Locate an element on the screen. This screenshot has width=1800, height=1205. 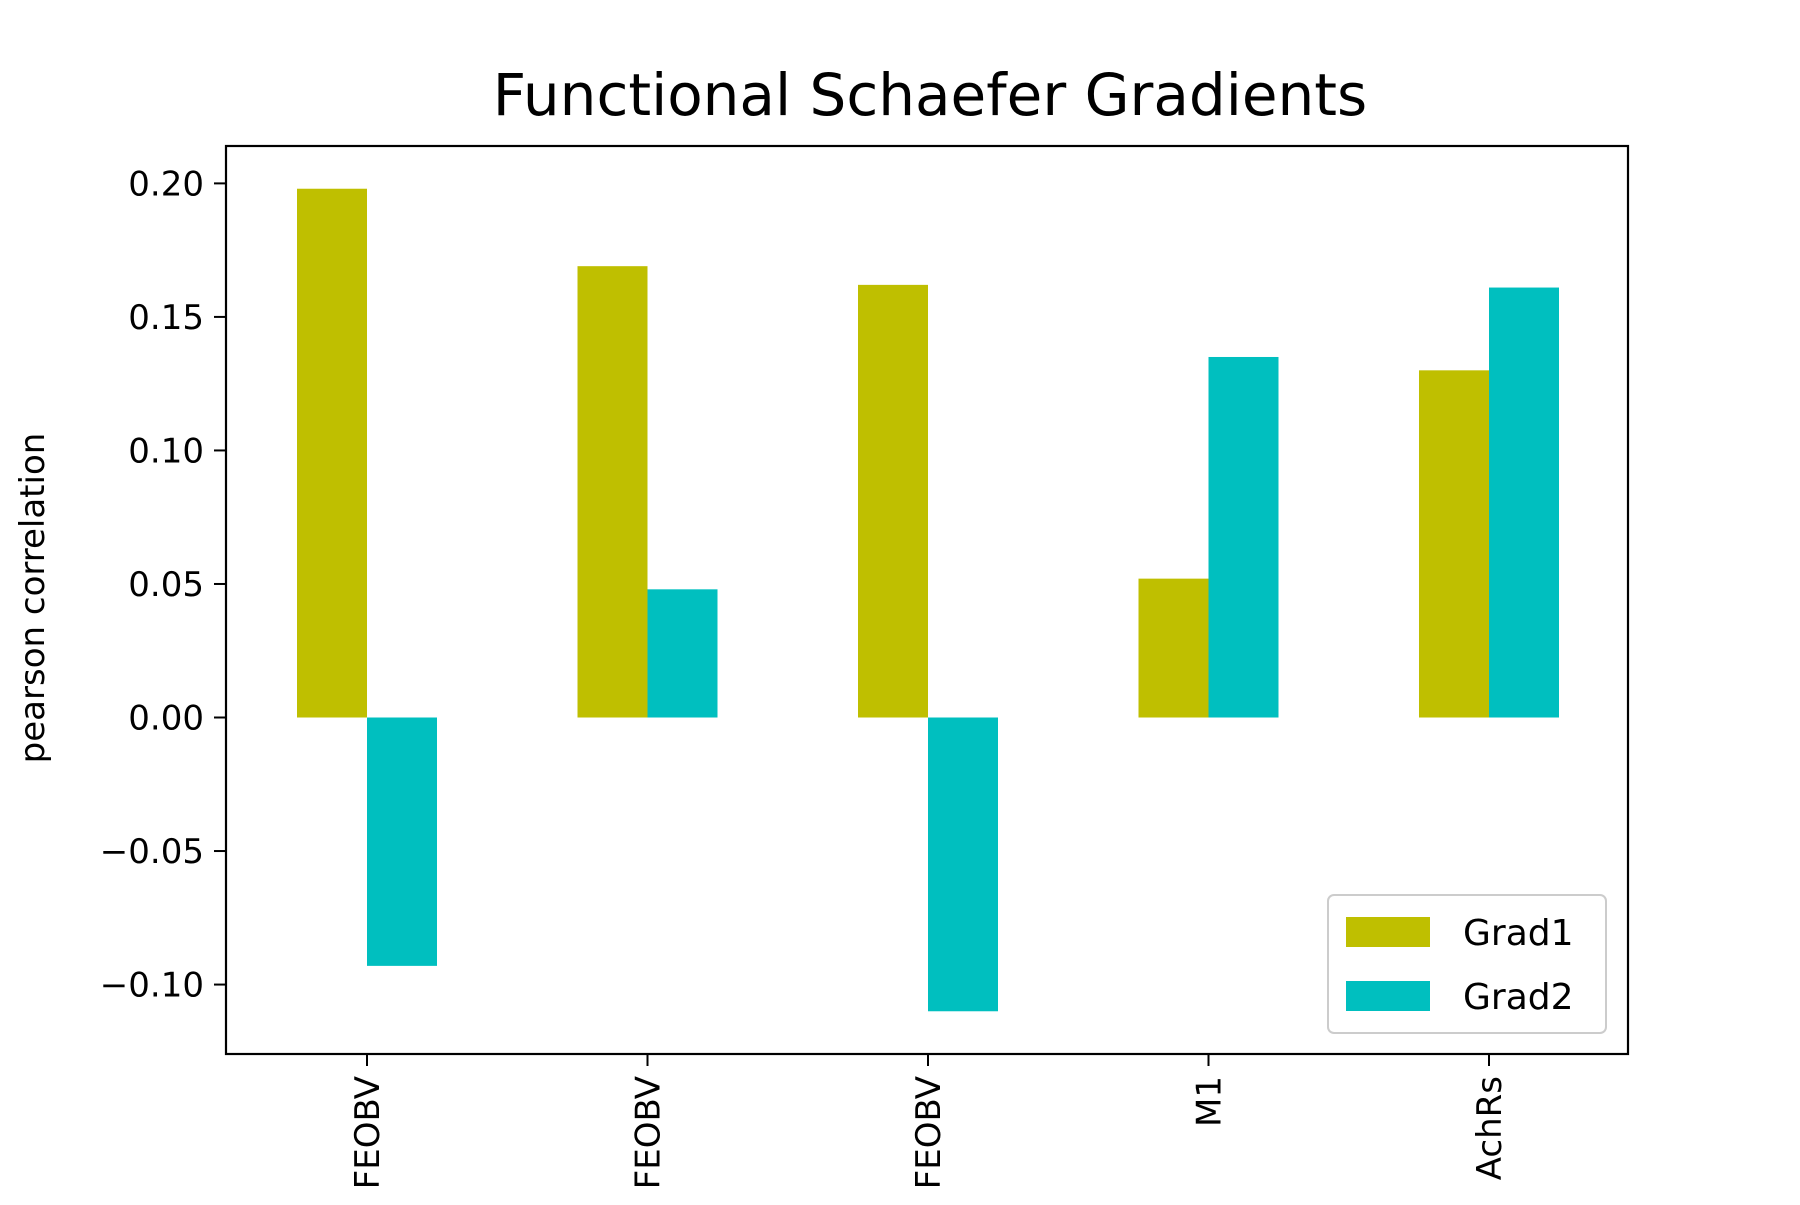
x-ticks: FEOBV FEOBV FEOBV M1 AchRs is located at coordinates (929, 1121).